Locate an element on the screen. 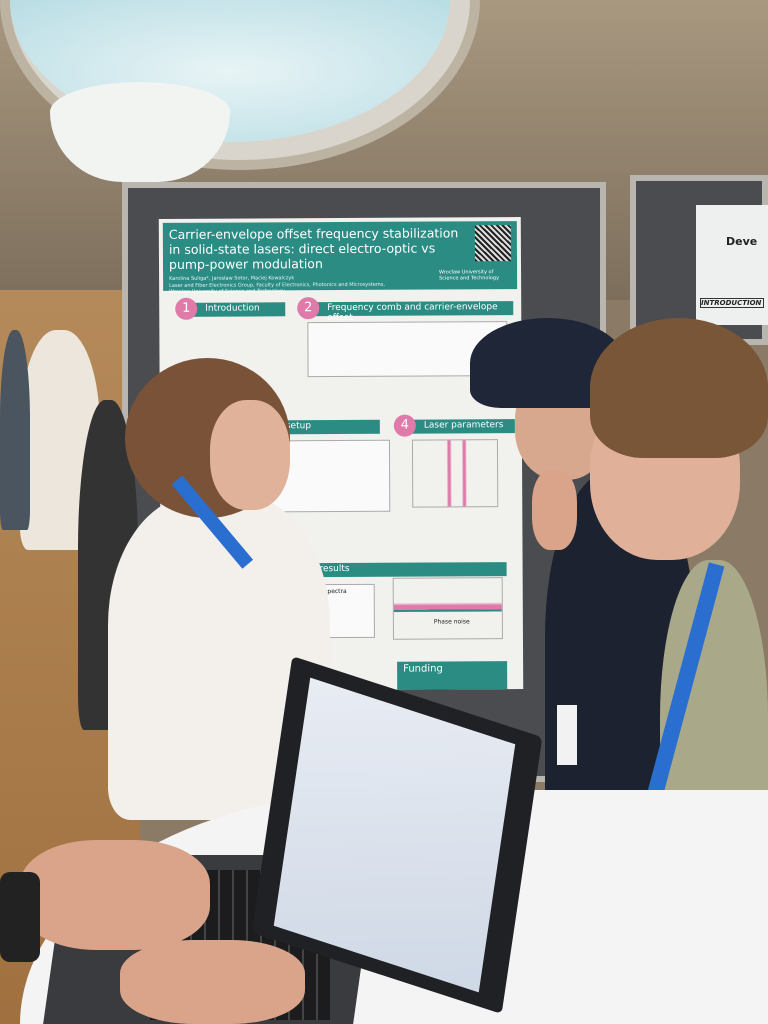 This screenshot has width=768, height=1024. laser-spectrum-chart is located at coordinates (455, 473).